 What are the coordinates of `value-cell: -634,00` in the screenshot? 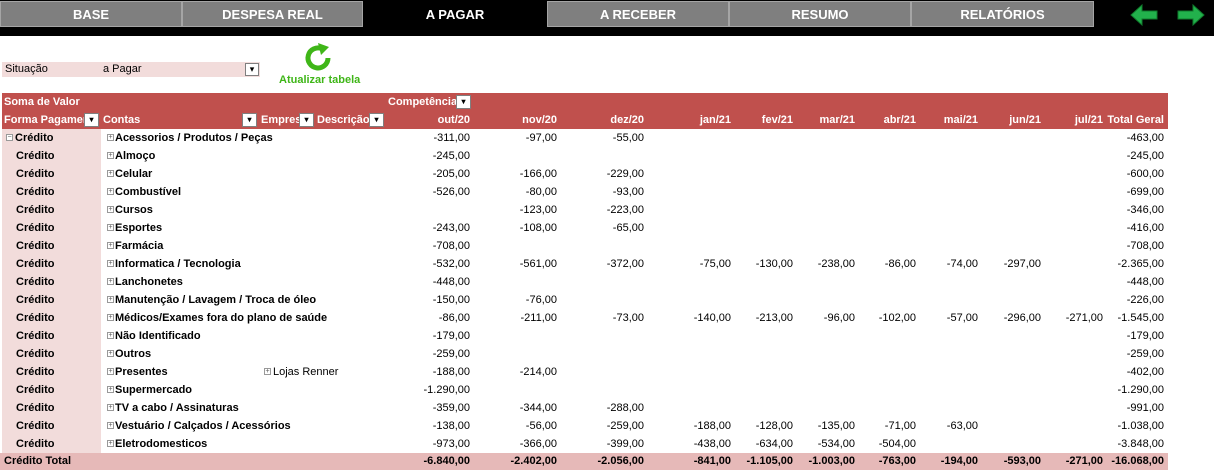 It's located at (774, 444).